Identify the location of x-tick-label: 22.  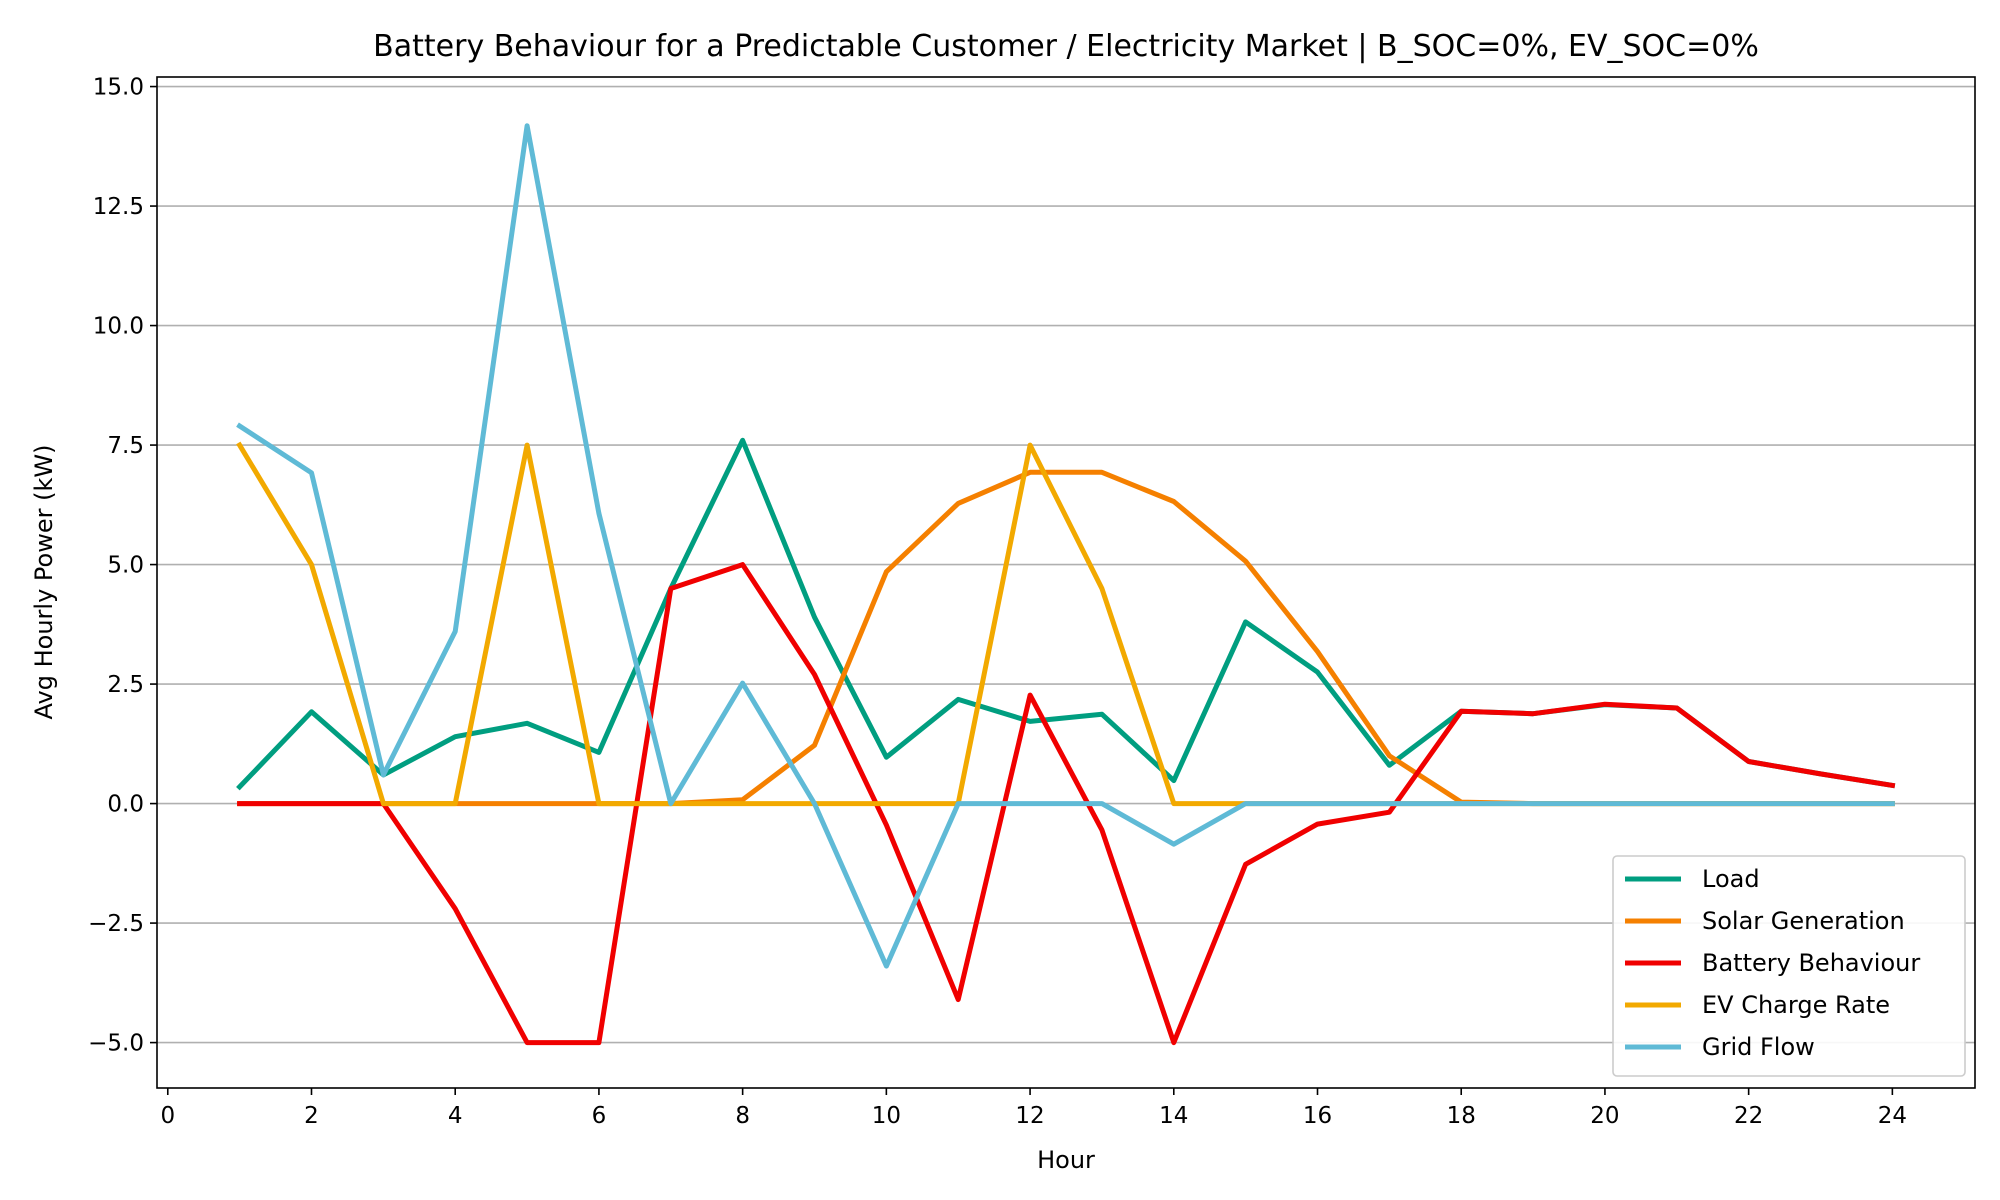
(1748, 1116).